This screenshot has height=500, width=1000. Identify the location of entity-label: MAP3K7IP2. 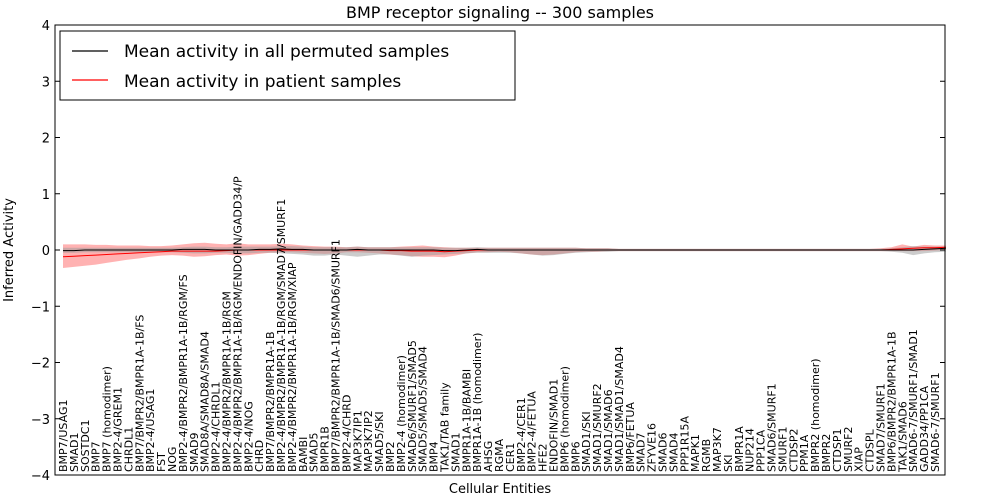
(368, 441).